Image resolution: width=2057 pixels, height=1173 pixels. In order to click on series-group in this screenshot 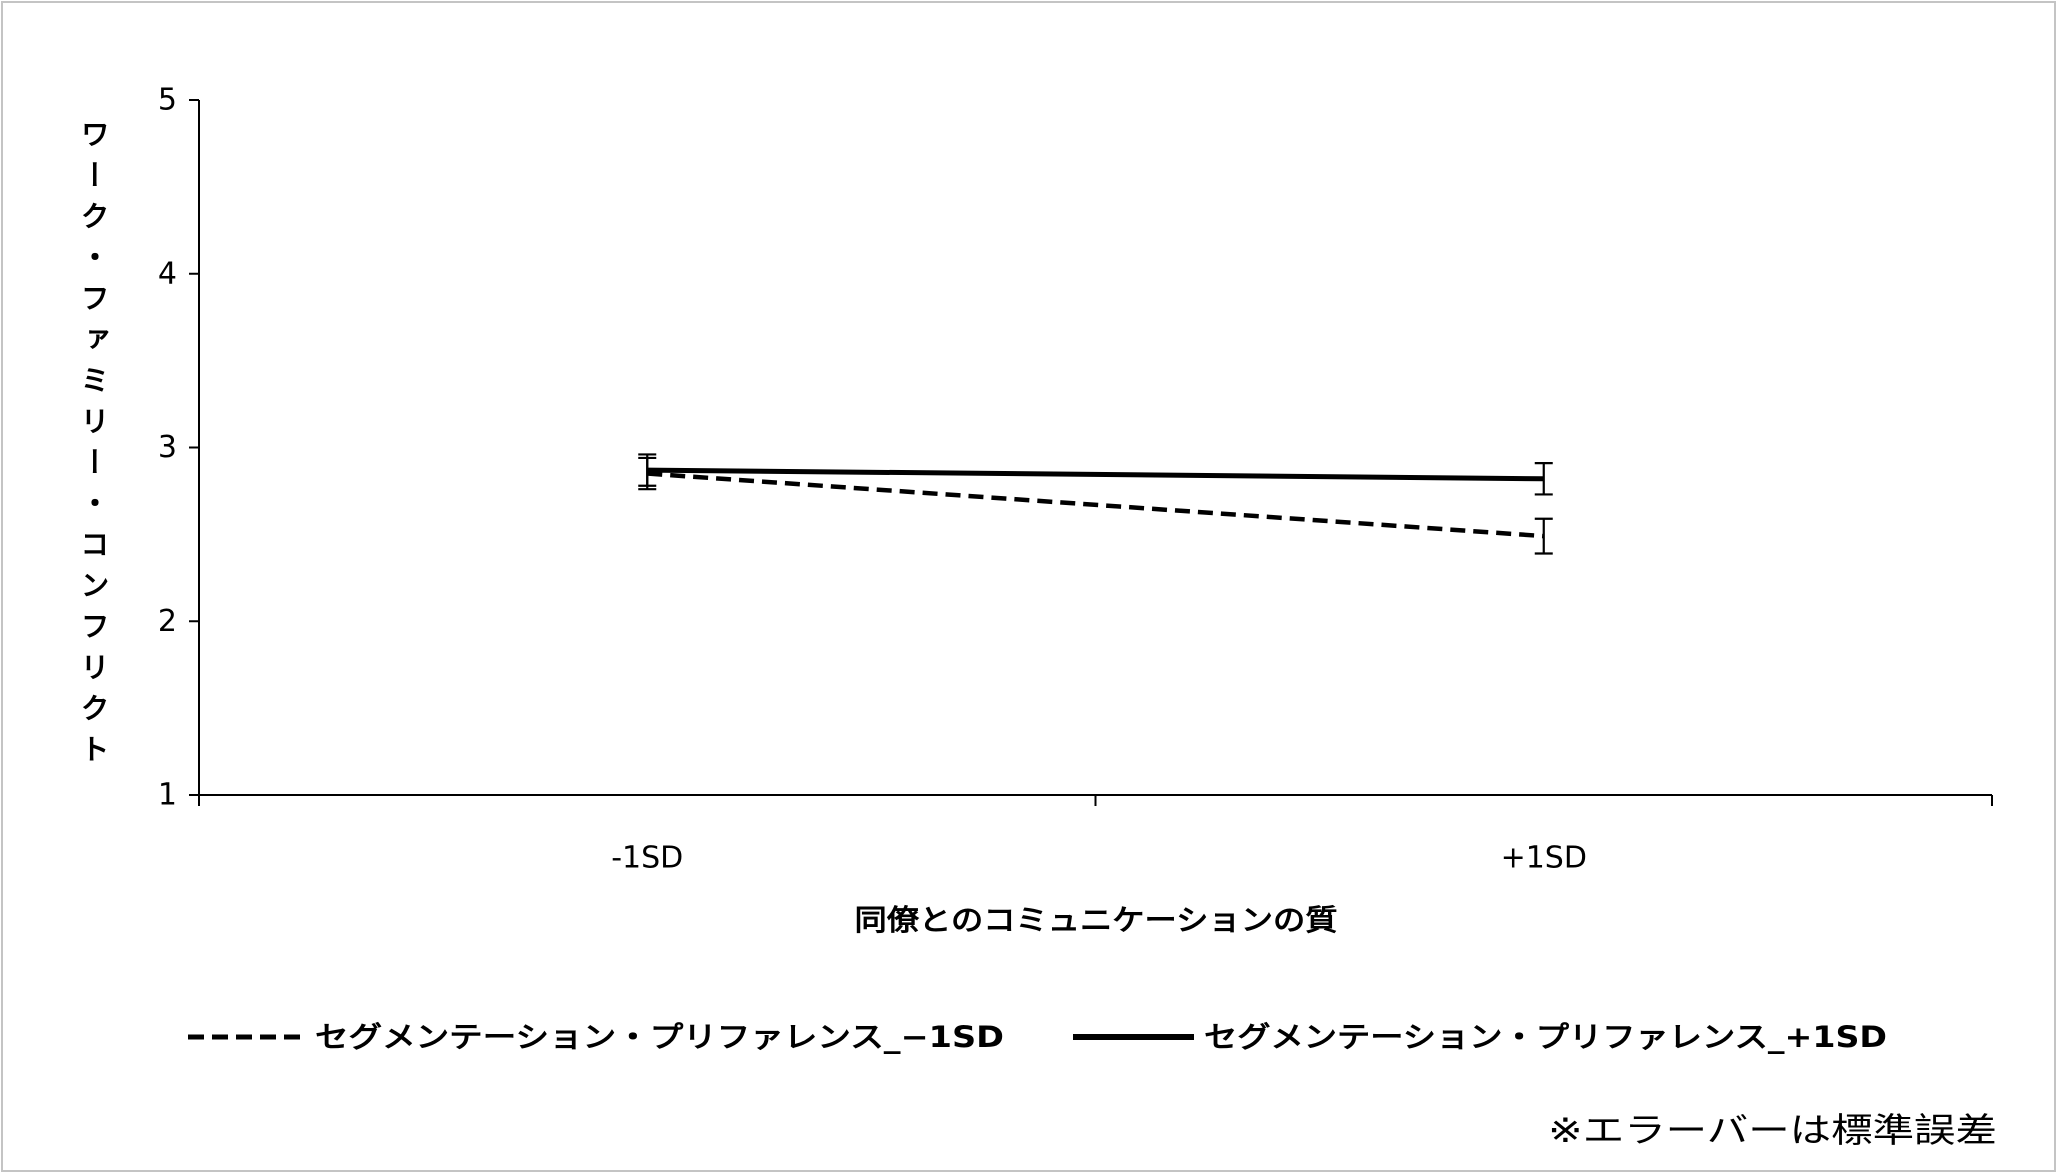, I will do `click(1095, 504)`.